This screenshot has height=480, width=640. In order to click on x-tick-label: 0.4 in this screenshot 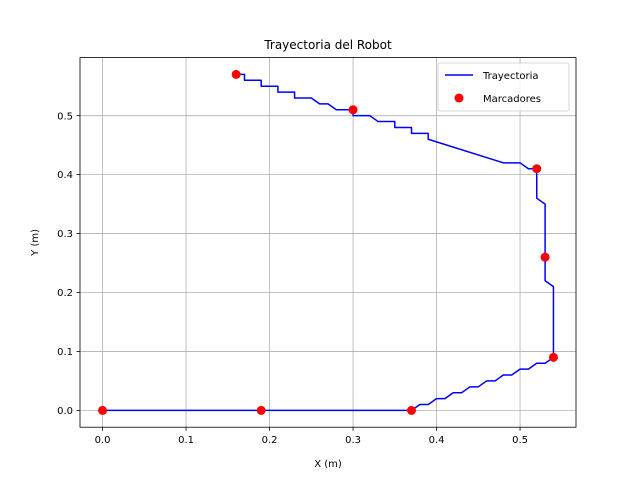, I will do `click(437, 440)`.